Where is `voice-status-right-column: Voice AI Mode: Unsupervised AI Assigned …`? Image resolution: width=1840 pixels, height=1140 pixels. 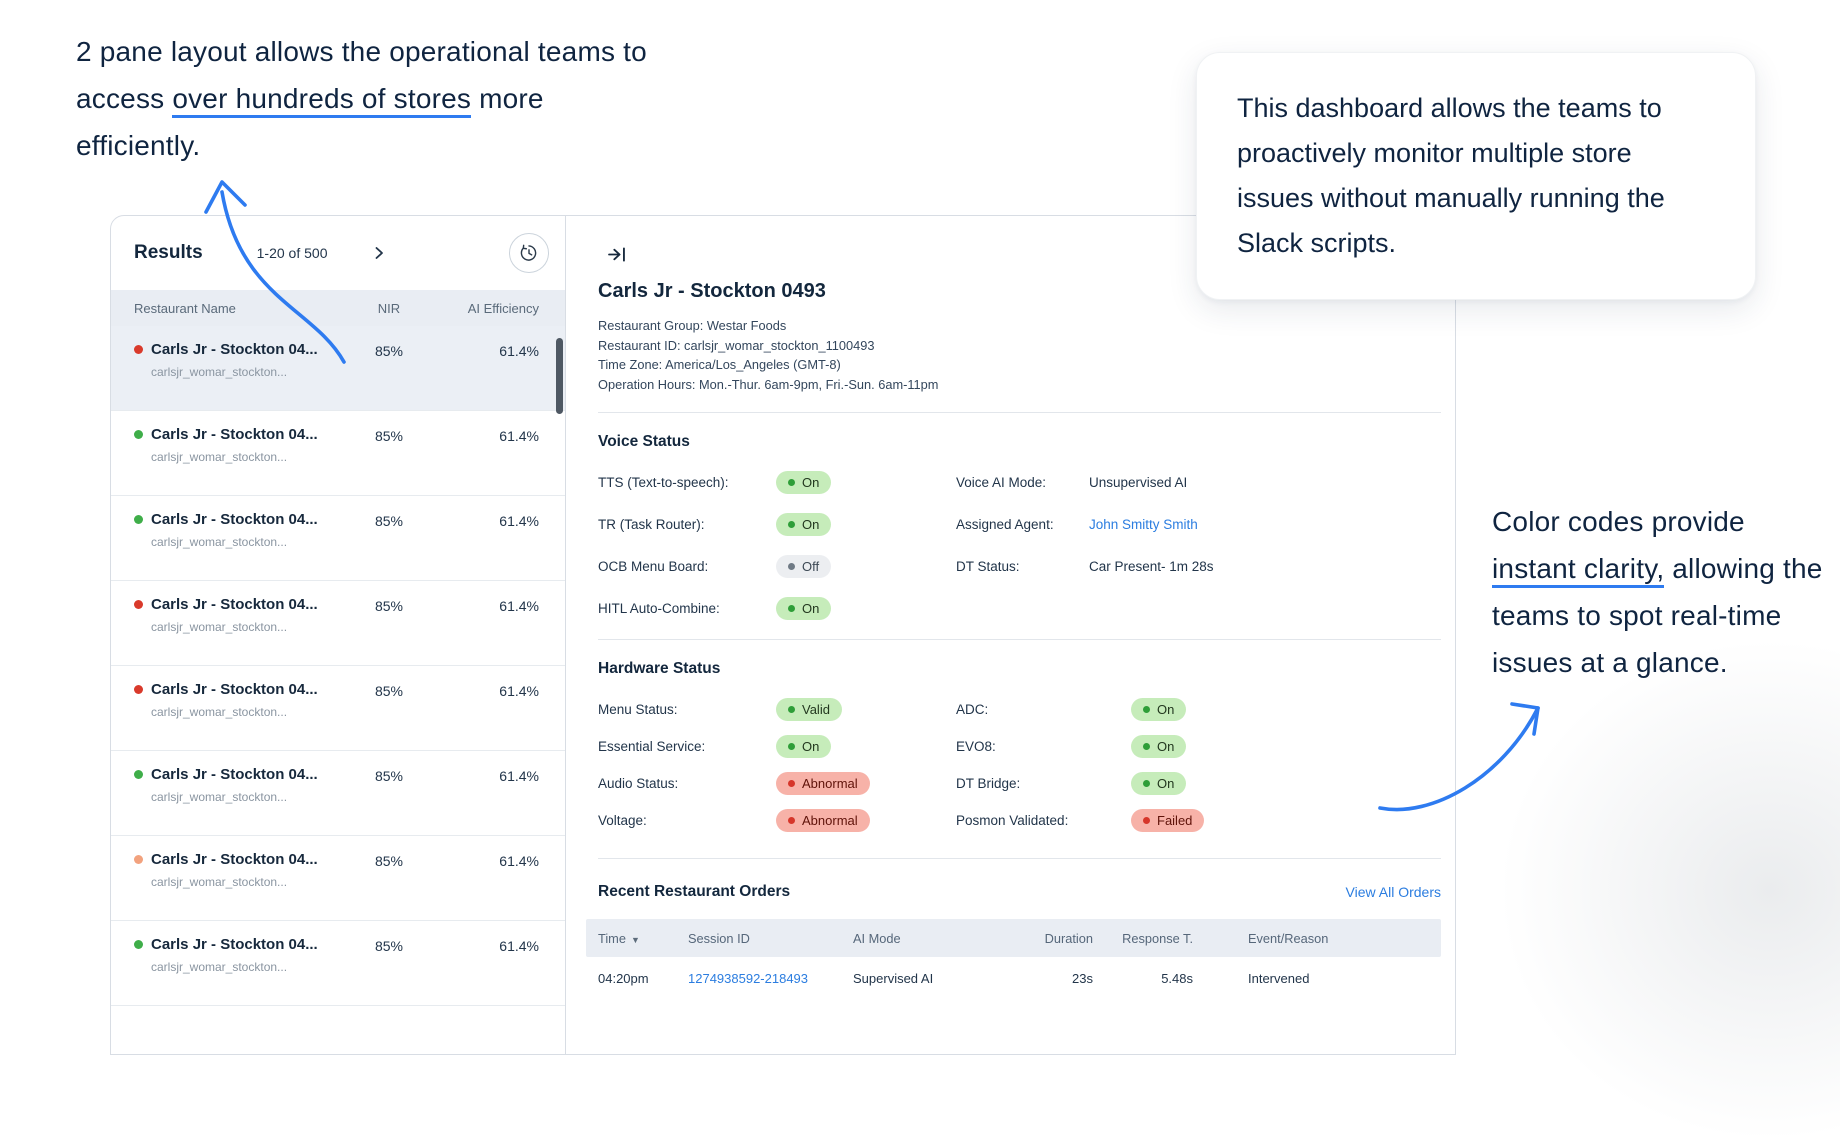
voice-status-right-column: Voice AI Mode: Unsupervised AI Assigned … is located at coordinates (1198, 553).